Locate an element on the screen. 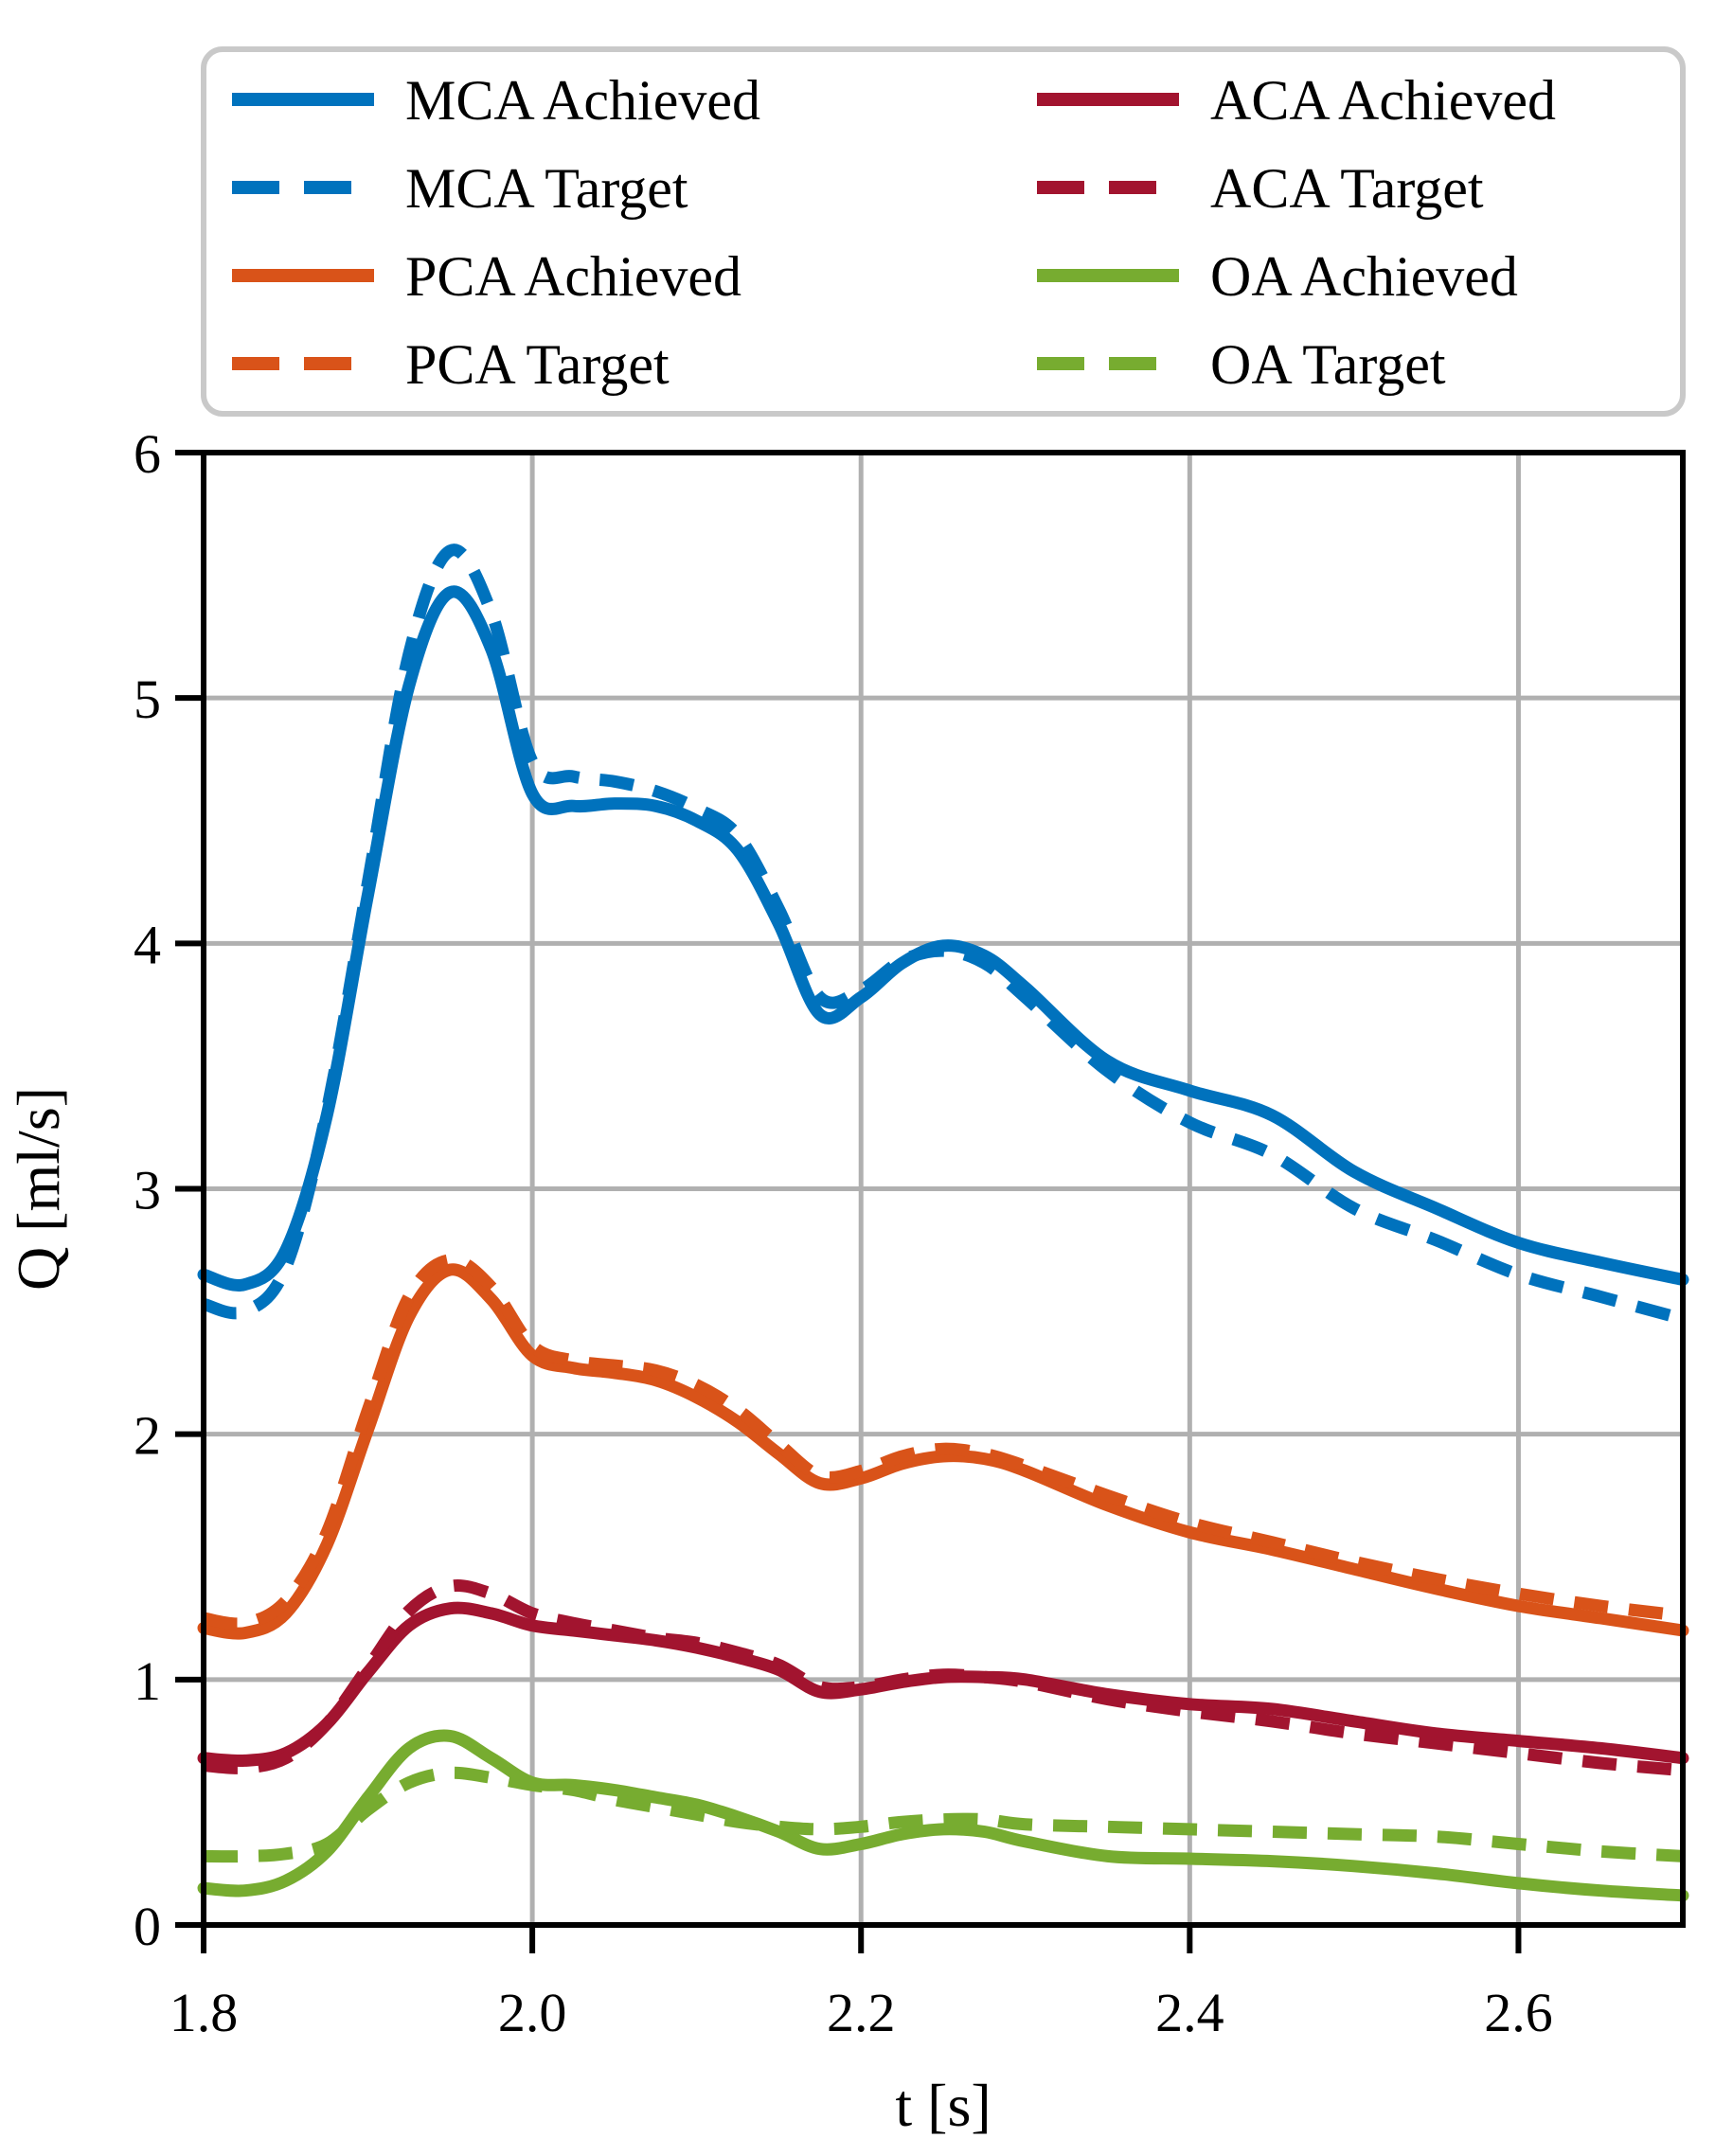 Image resolution: width=1715 pixels, height=2156 pixels. legend-label: ACA Achieved is located at coordinates (1383, 100).